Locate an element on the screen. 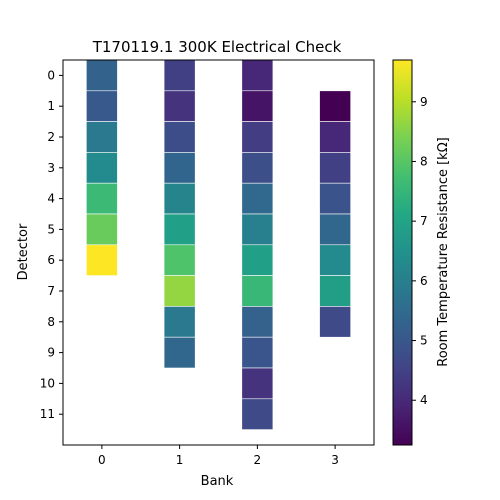 Image resolution: width=500 pixels, height=500 pixels. y-axis-label: Detector is located at coordinates (23, 251).